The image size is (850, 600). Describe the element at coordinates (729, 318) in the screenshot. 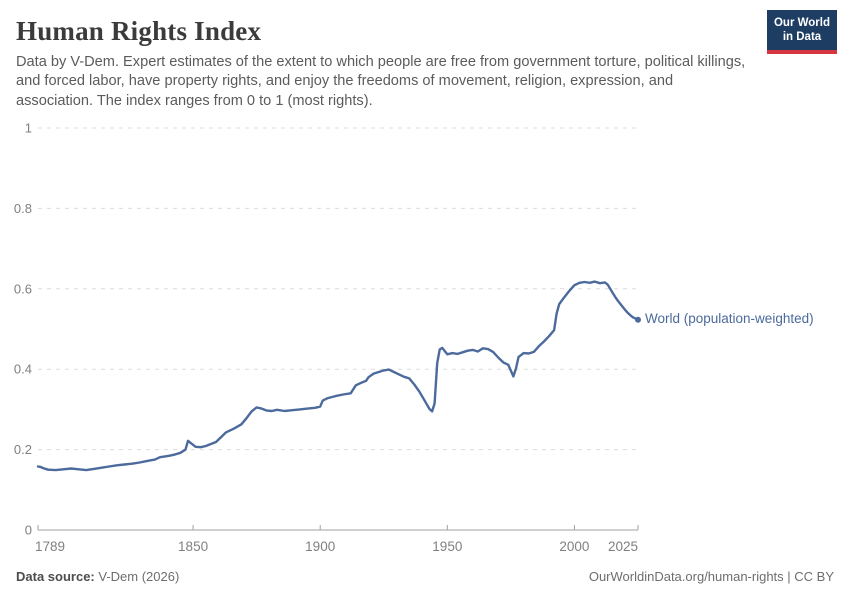

I see `series-label-world: World (population-weighted)` at that location.